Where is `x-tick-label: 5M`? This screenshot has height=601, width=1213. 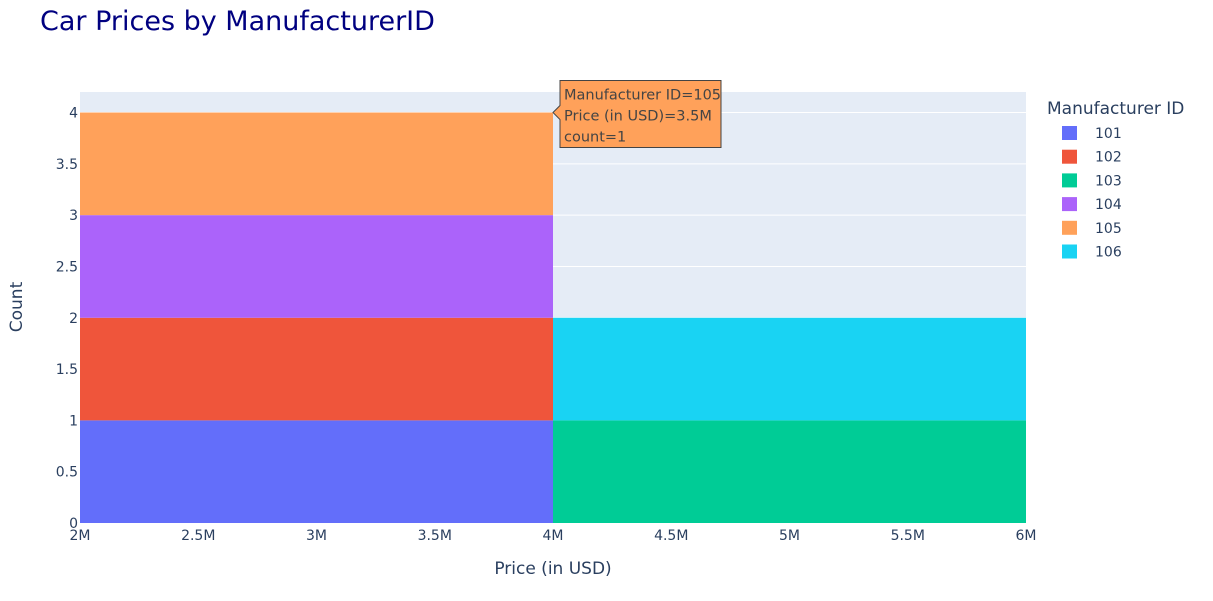 x-tick-label: 5M is located at coordinates (789, 536).